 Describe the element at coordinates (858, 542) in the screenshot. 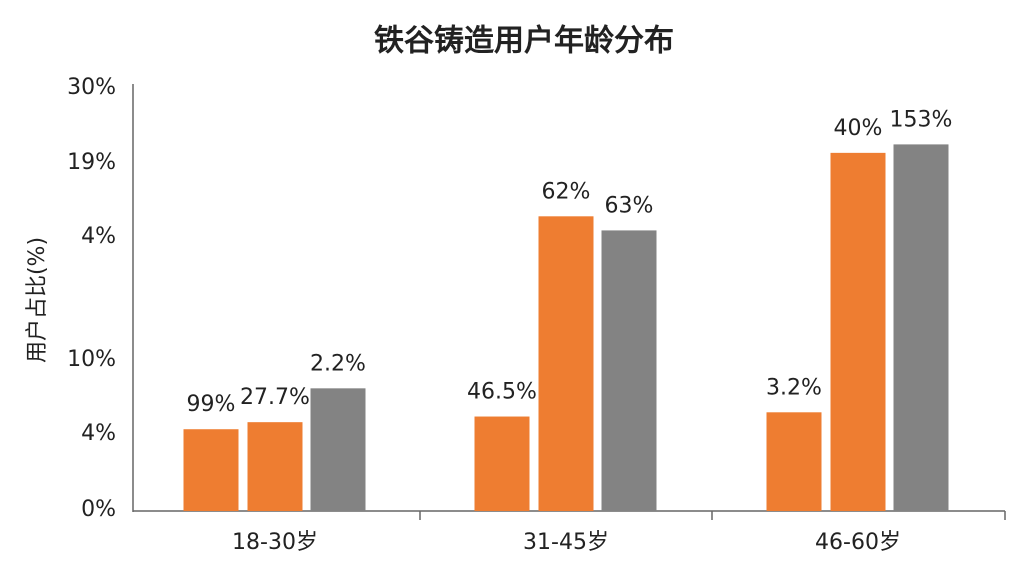

I see `x-tick-label: 46-60岁` at that location.